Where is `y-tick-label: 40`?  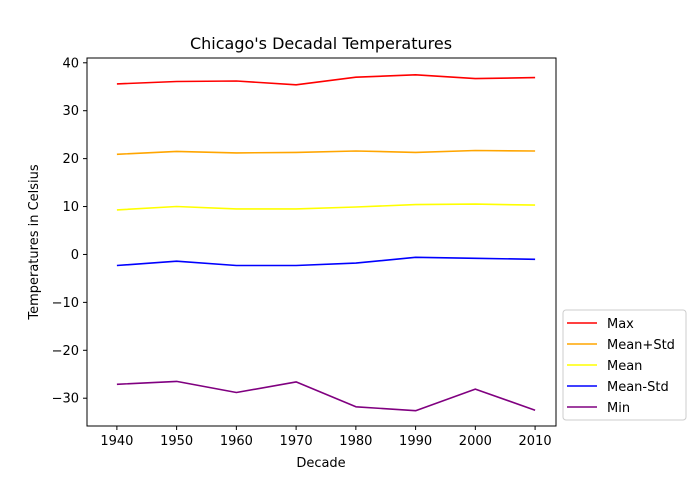
y-tick-label: 40 is located at coordinates (70, 63).